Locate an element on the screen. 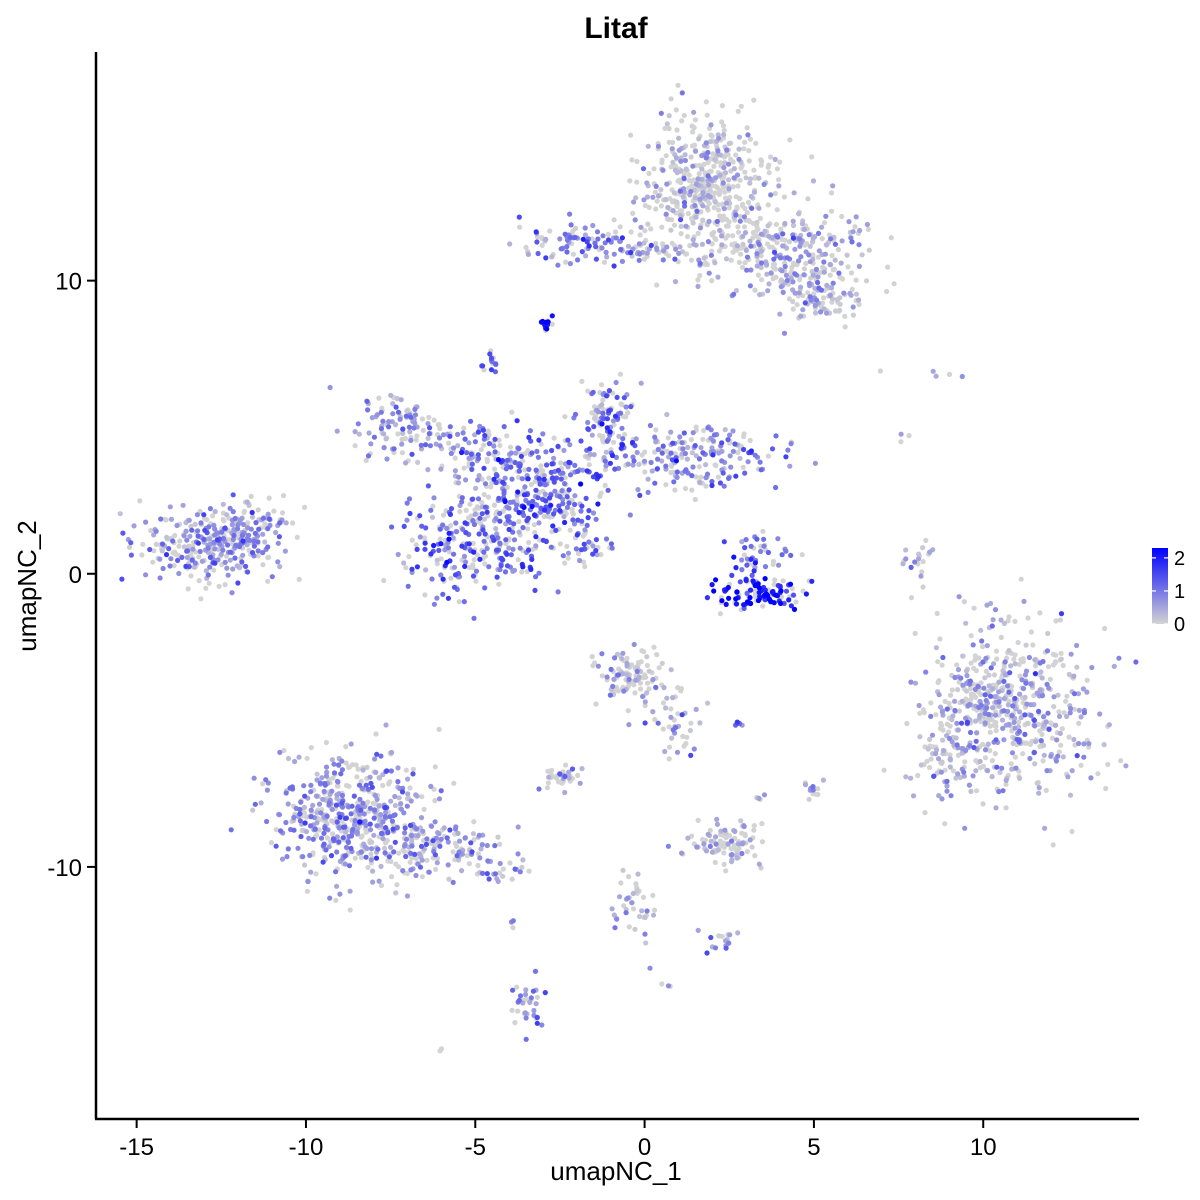 The width and height of the screenshot is (1200, 1200). color-legend: 012 is located at coordinates (1168, 592).